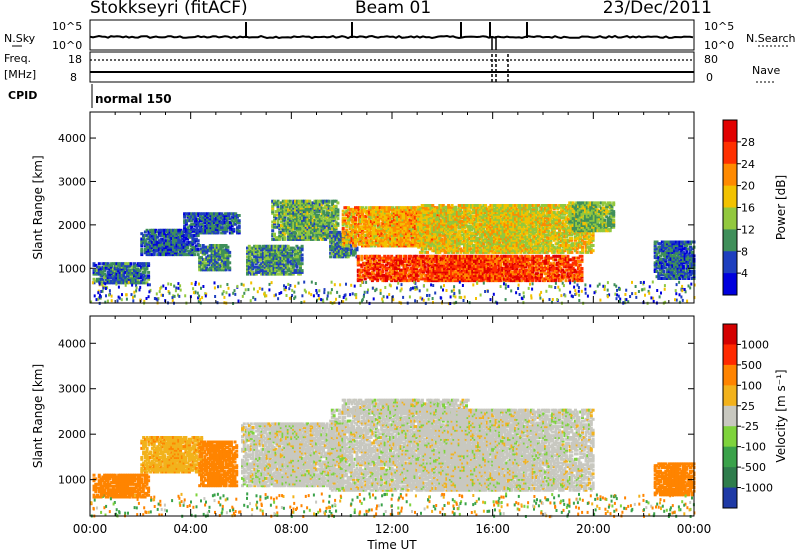 The height and width of the screenshot is (554, 800). Describe the element at coordinates (709, 77) in the screenshot. I see `nave-tick-low: 0` at that location.